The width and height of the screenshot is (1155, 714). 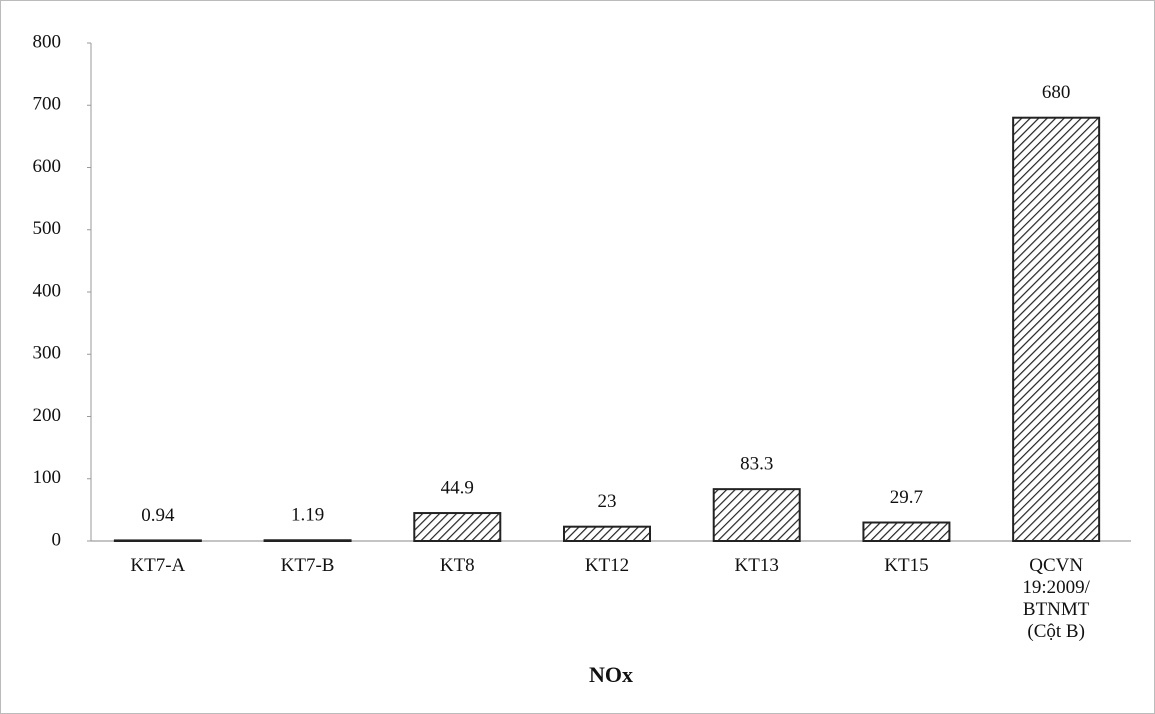 I want to click on y-tick-label: 500, so click(x=47, y=228).